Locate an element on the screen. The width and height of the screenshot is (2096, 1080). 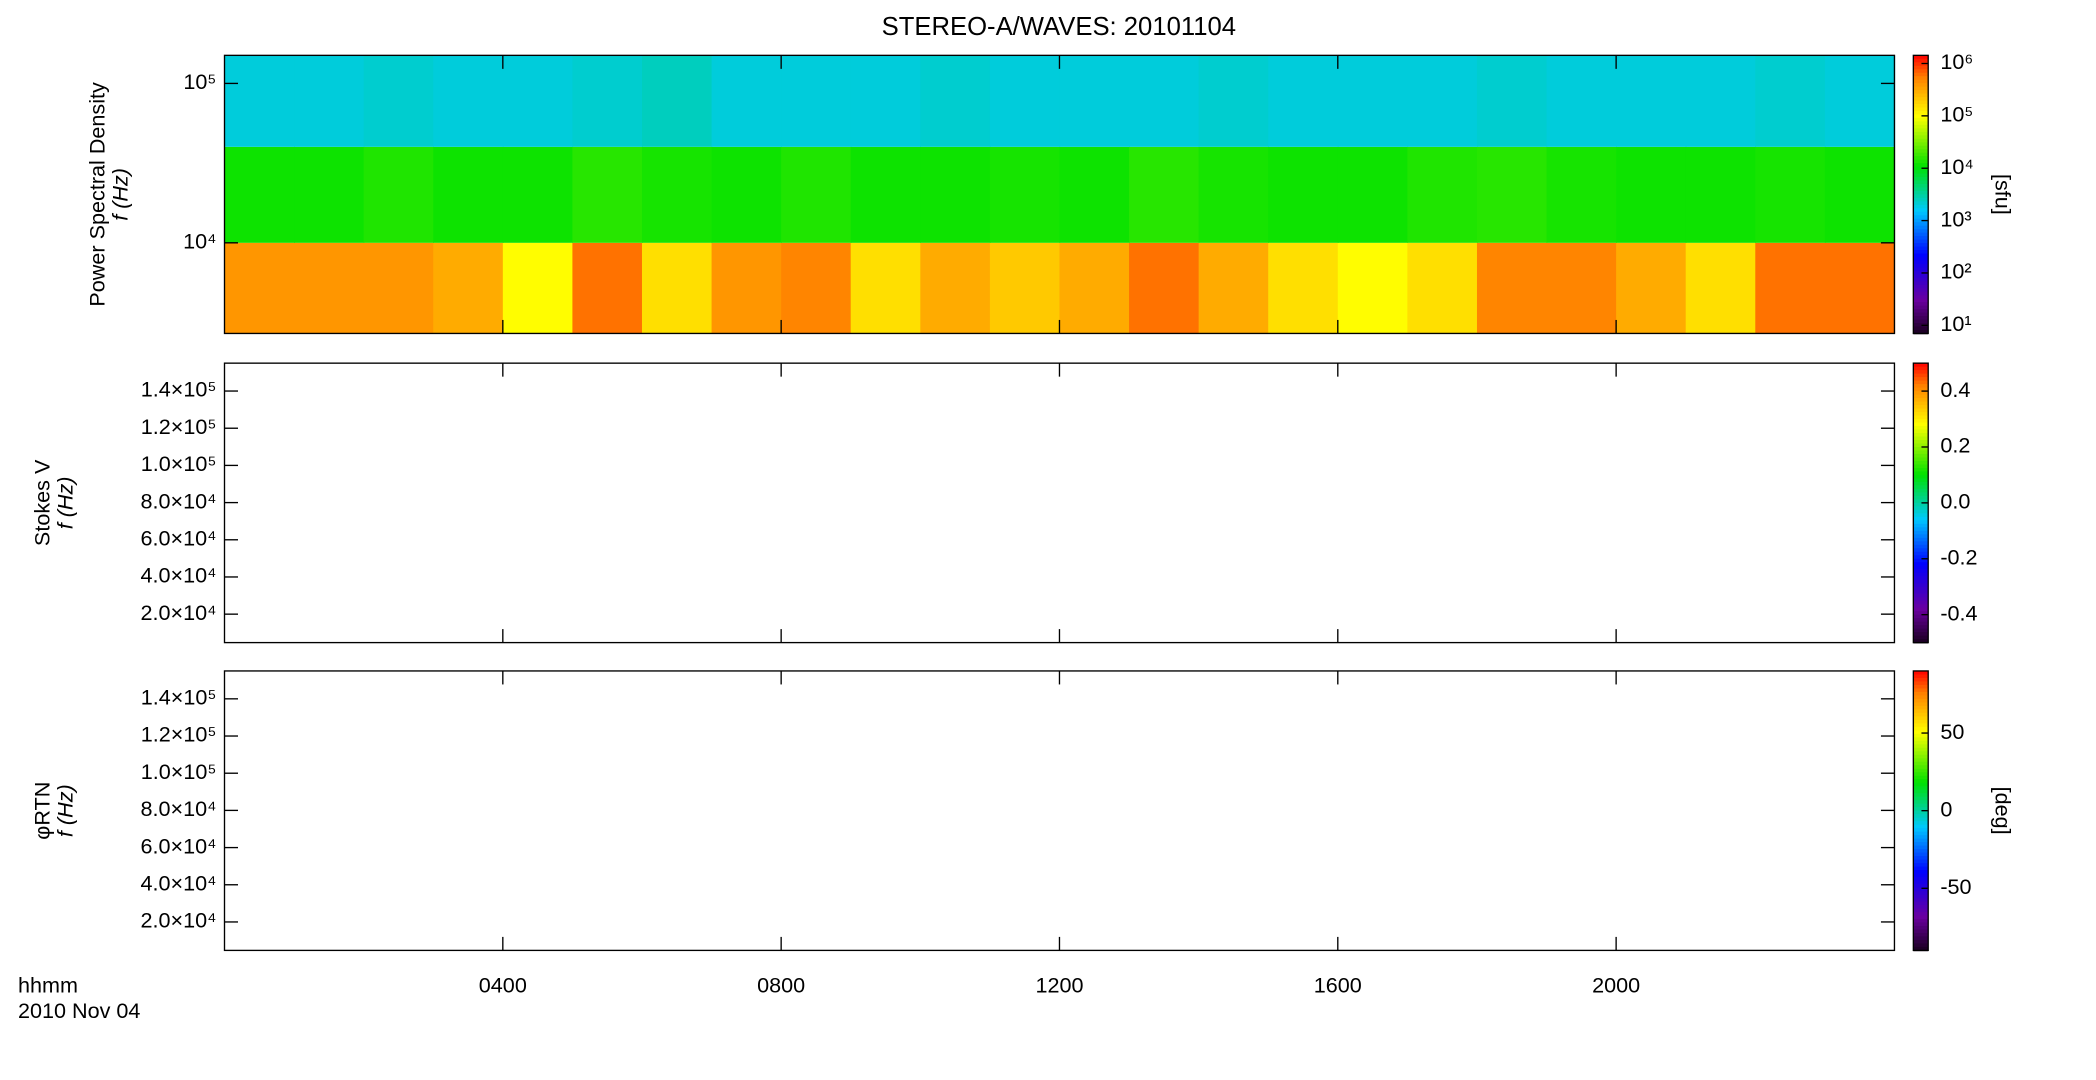
colorbar-tick-label: 0 is located at coordinates (1946, 808).